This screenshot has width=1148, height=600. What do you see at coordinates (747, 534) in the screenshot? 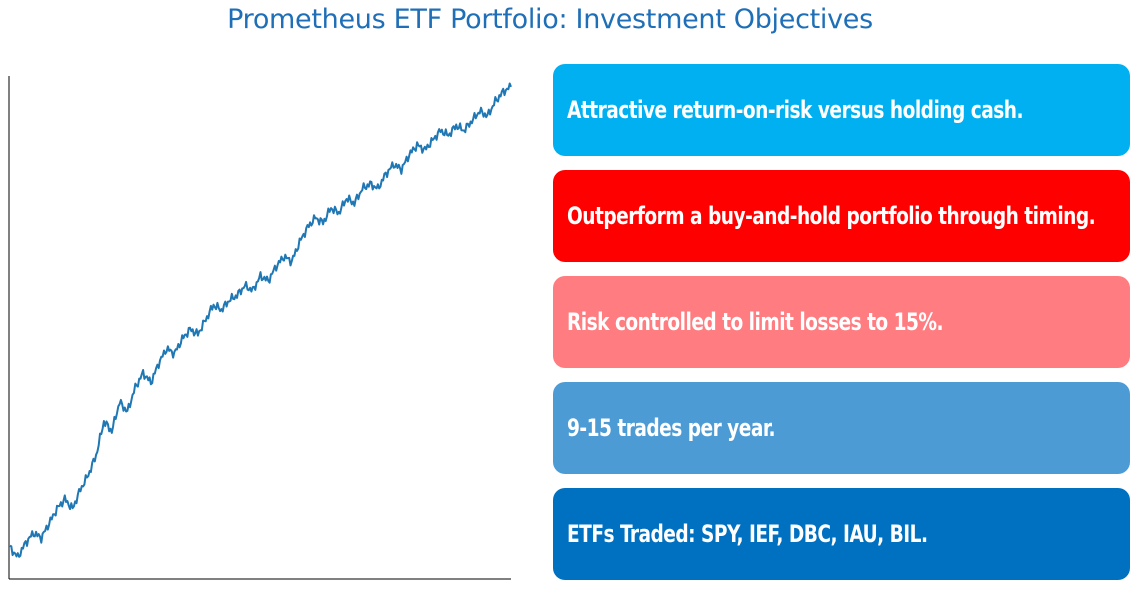
I see `objective-label: ETFs Traded: SPY, IEF, DBC, IAU, BIL.` at bounding box center [747, 534].